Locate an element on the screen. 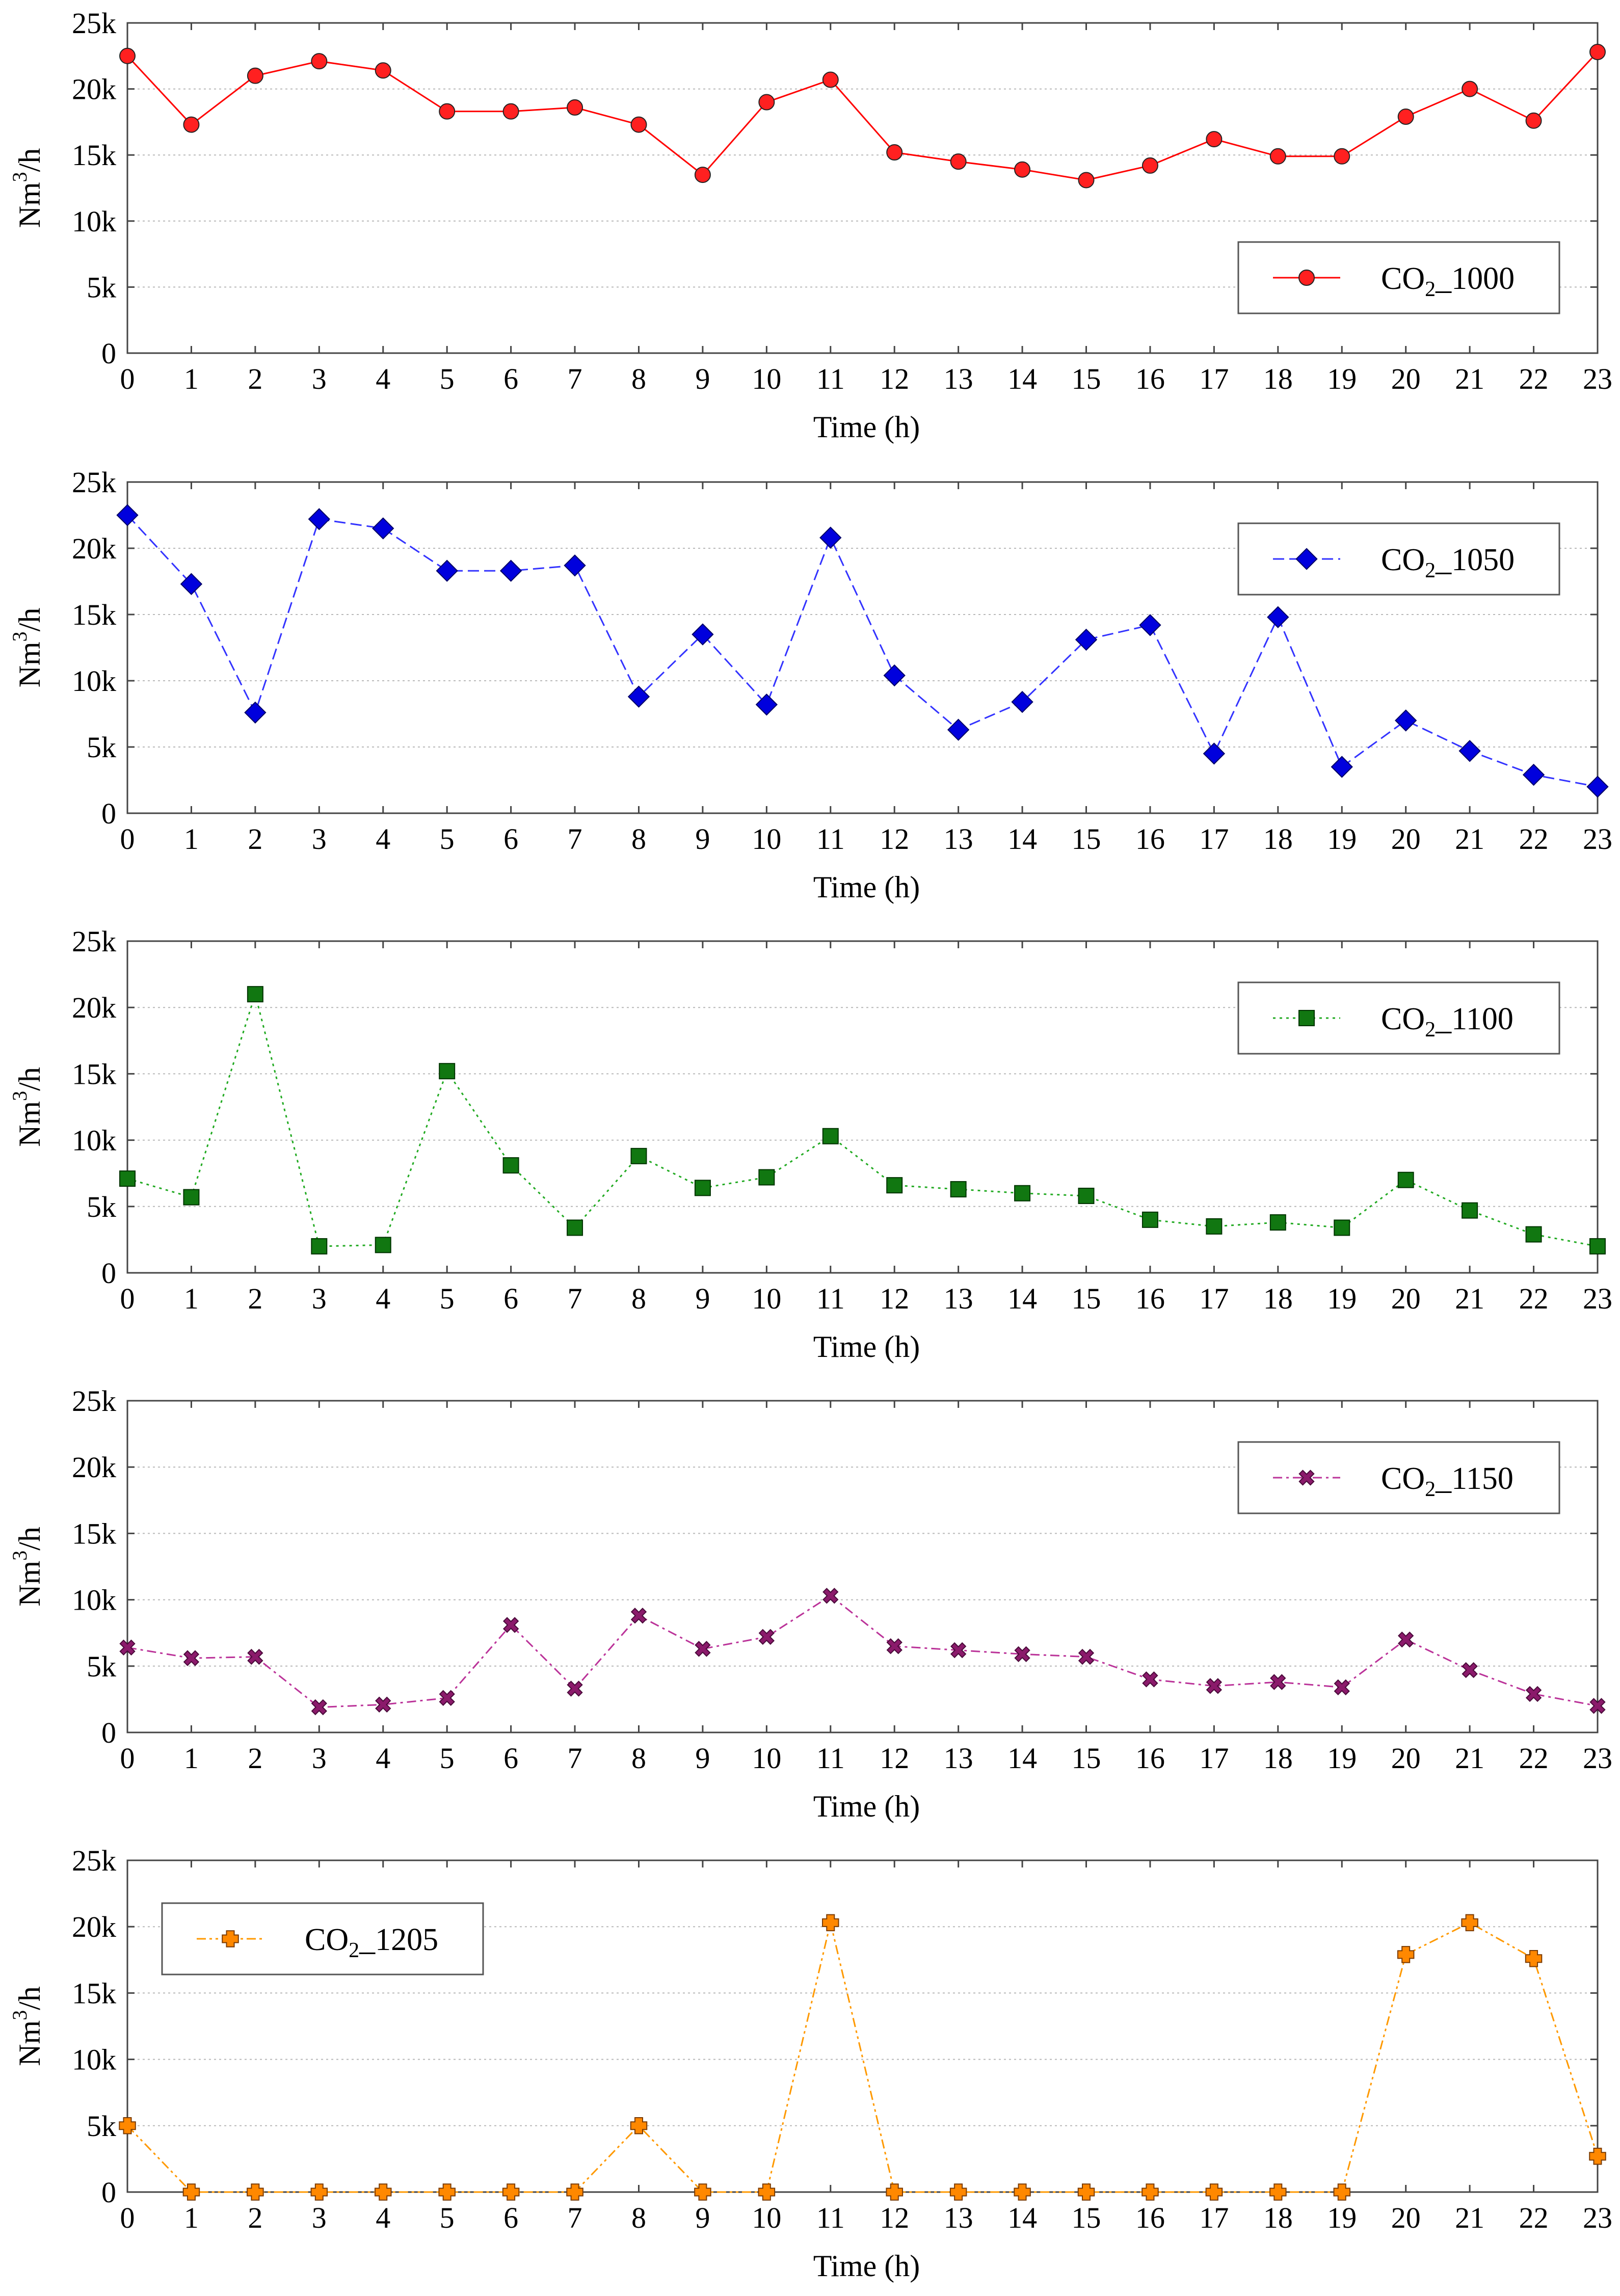 Image resolution: width=1620 pixels, height=2296 pixels. y-tick-label: 5k is located at coordinates (102, 2126).